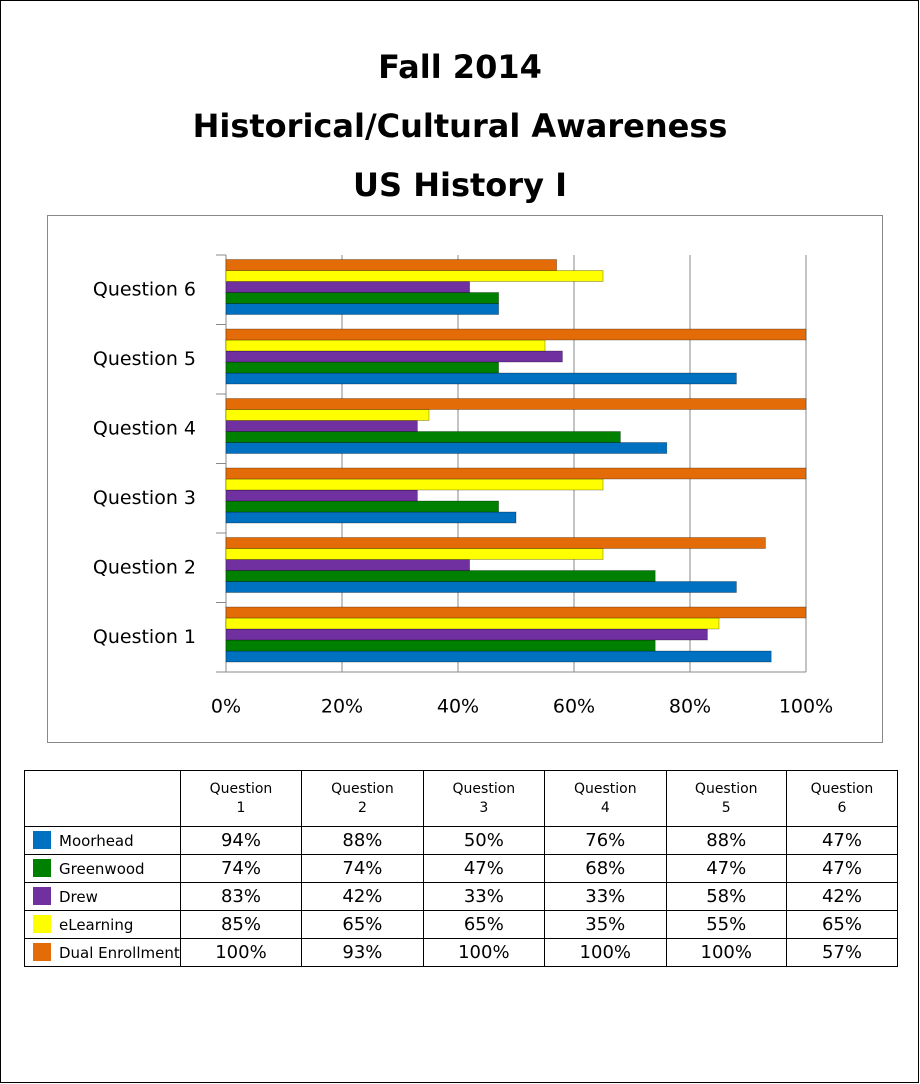  I want to click on header-cell: Question 3, so click(484, 798).